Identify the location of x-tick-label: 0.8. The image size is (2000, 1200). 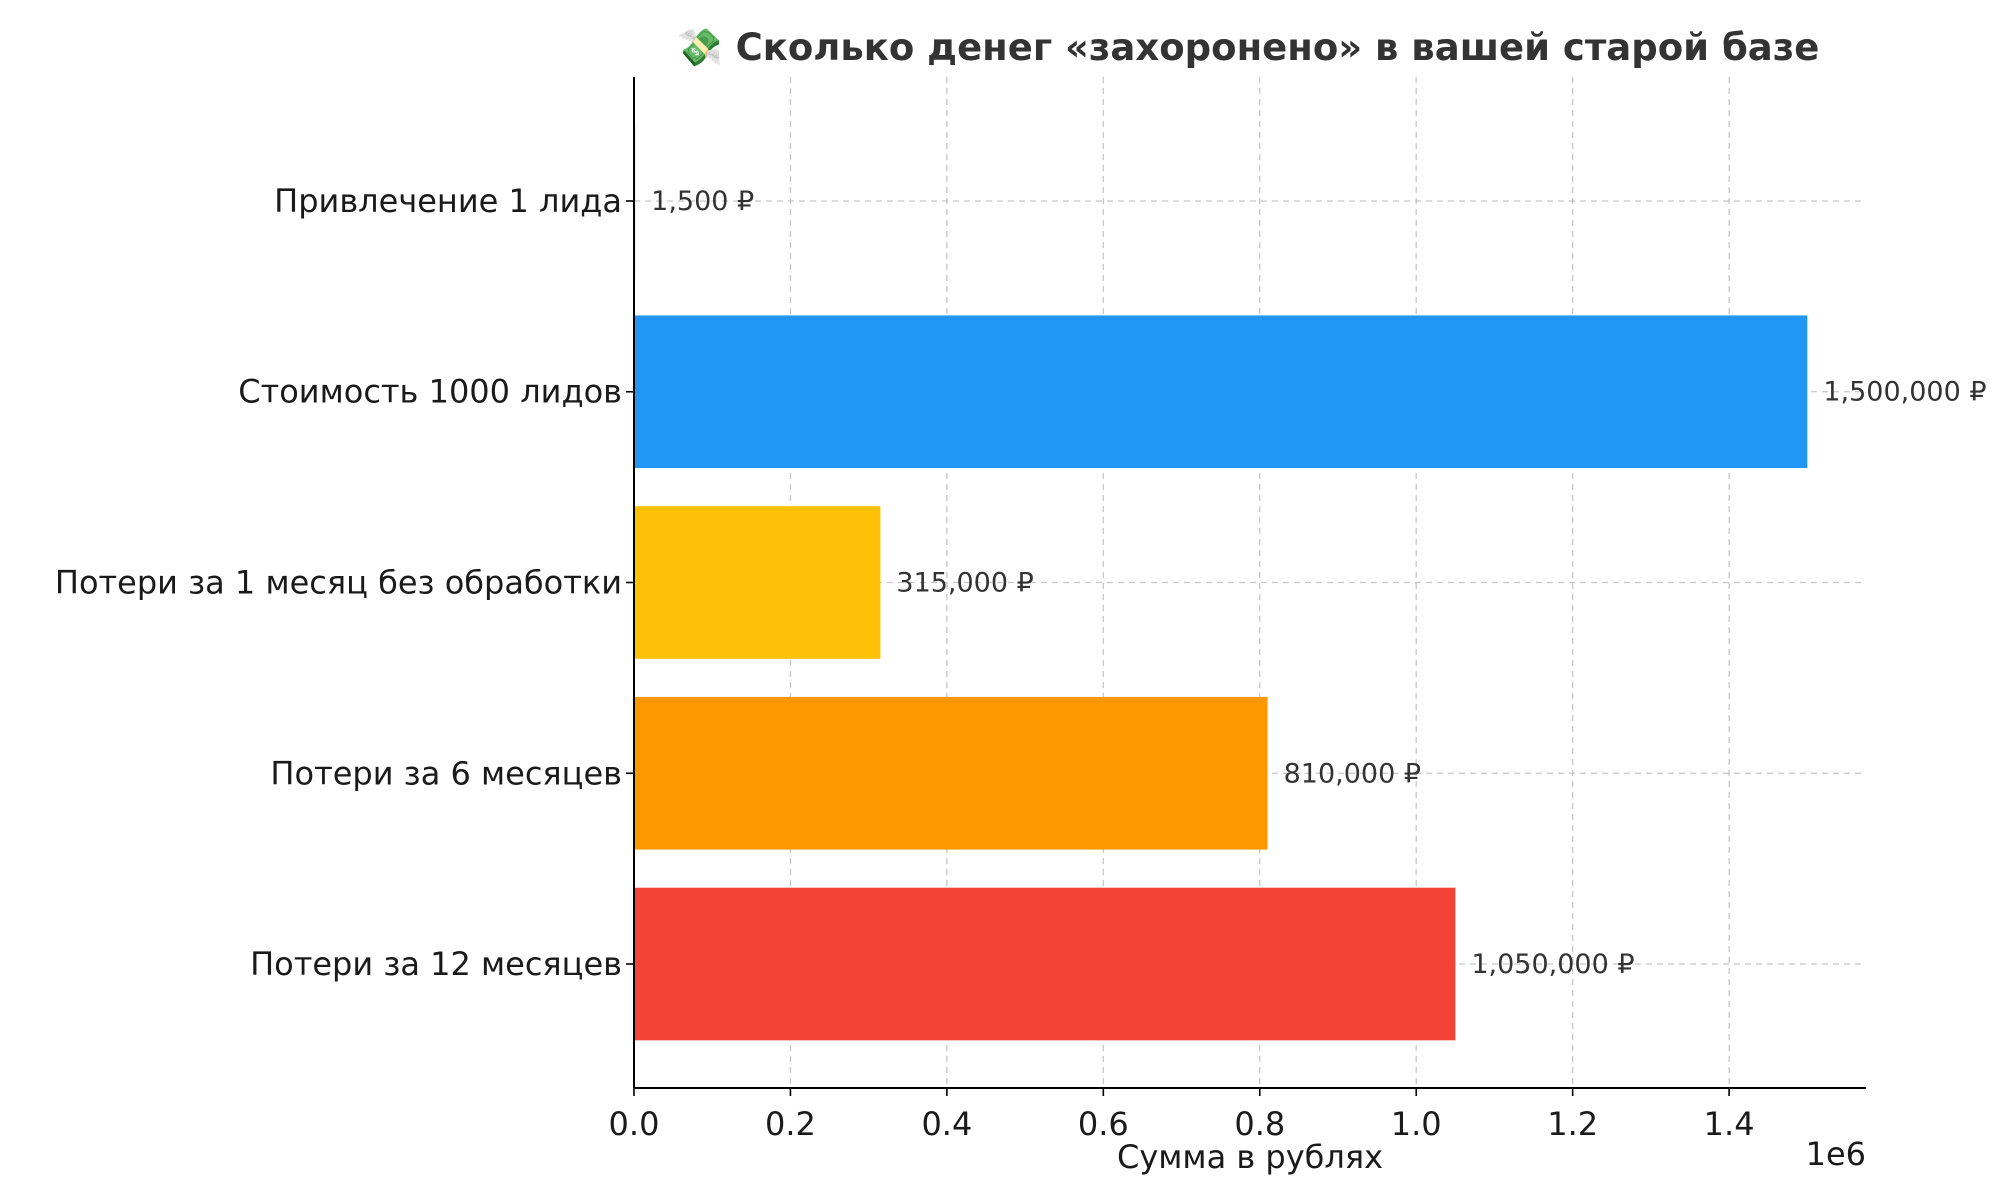
(1259, 1124).